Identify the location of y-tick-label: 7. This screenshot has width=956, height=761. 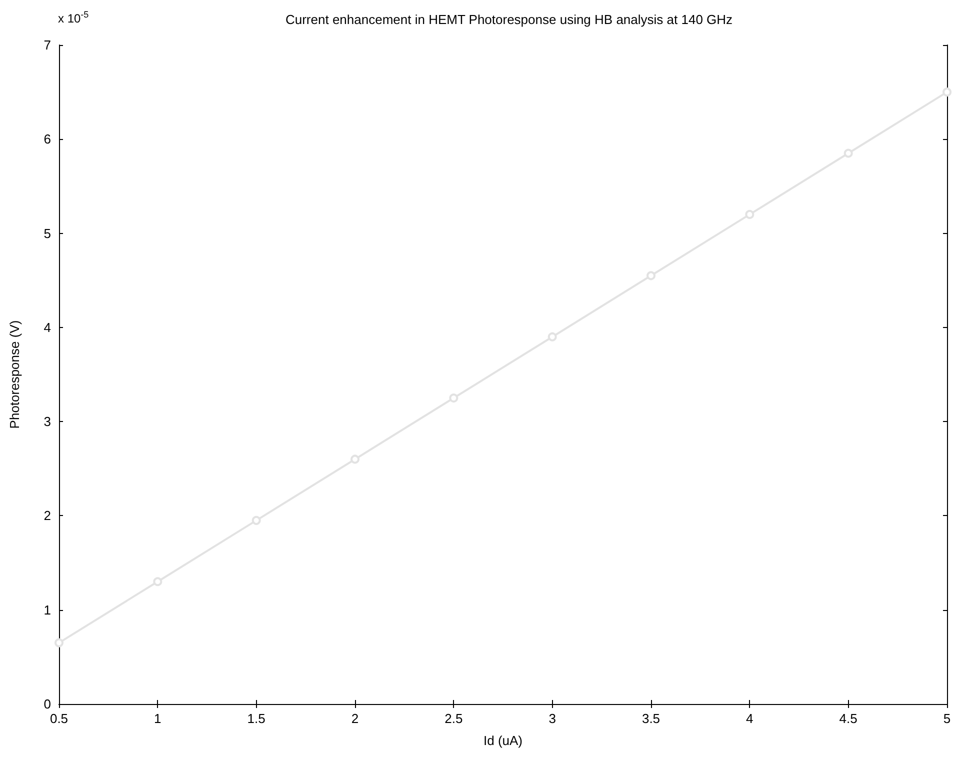
(47, 45).